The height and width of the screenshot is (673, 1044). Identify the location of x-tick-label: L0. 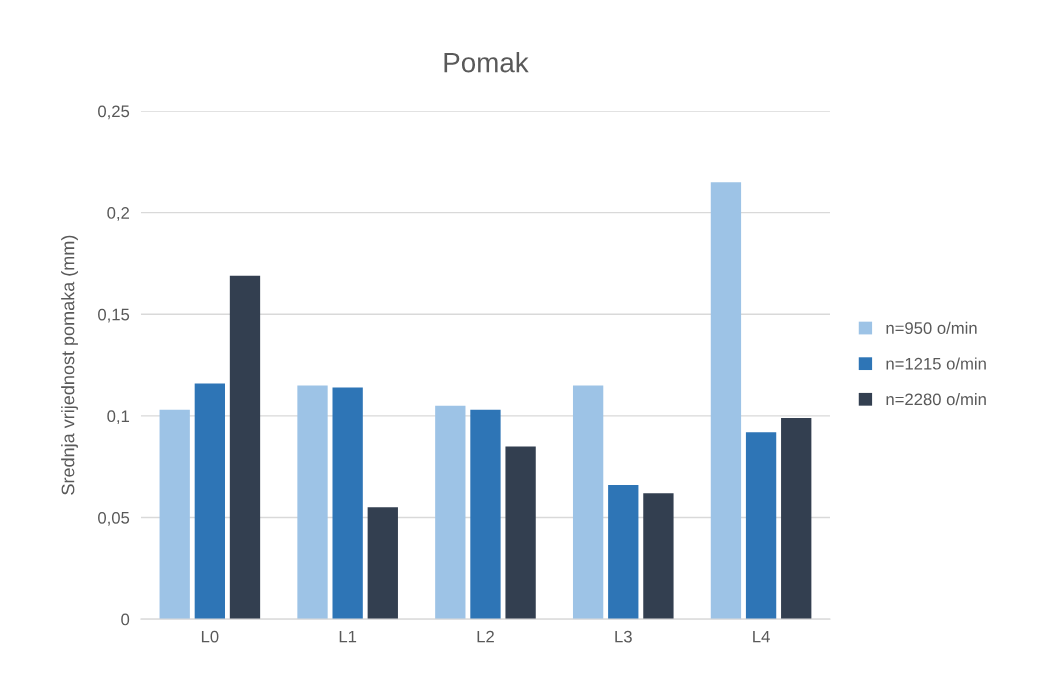
(210, 636).